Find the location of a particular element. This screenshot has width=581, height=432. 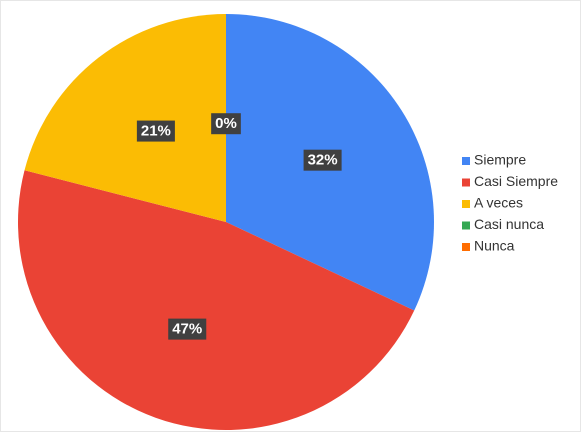

data-label-text: 47% is located at coordinates (187, 329).